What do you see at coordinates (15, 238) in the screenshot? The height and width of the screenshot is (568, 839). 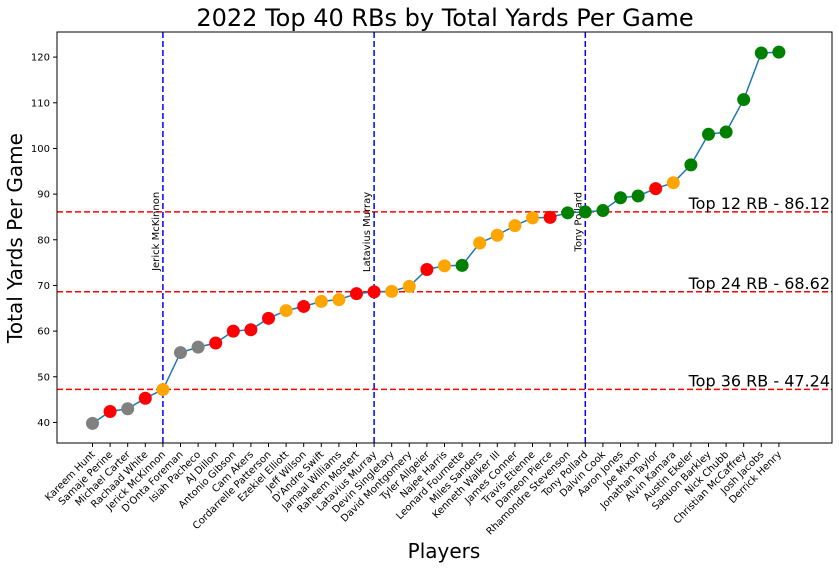 I see `y-axis-label: Total Yards Per Game` at bounding box center [15, 238].